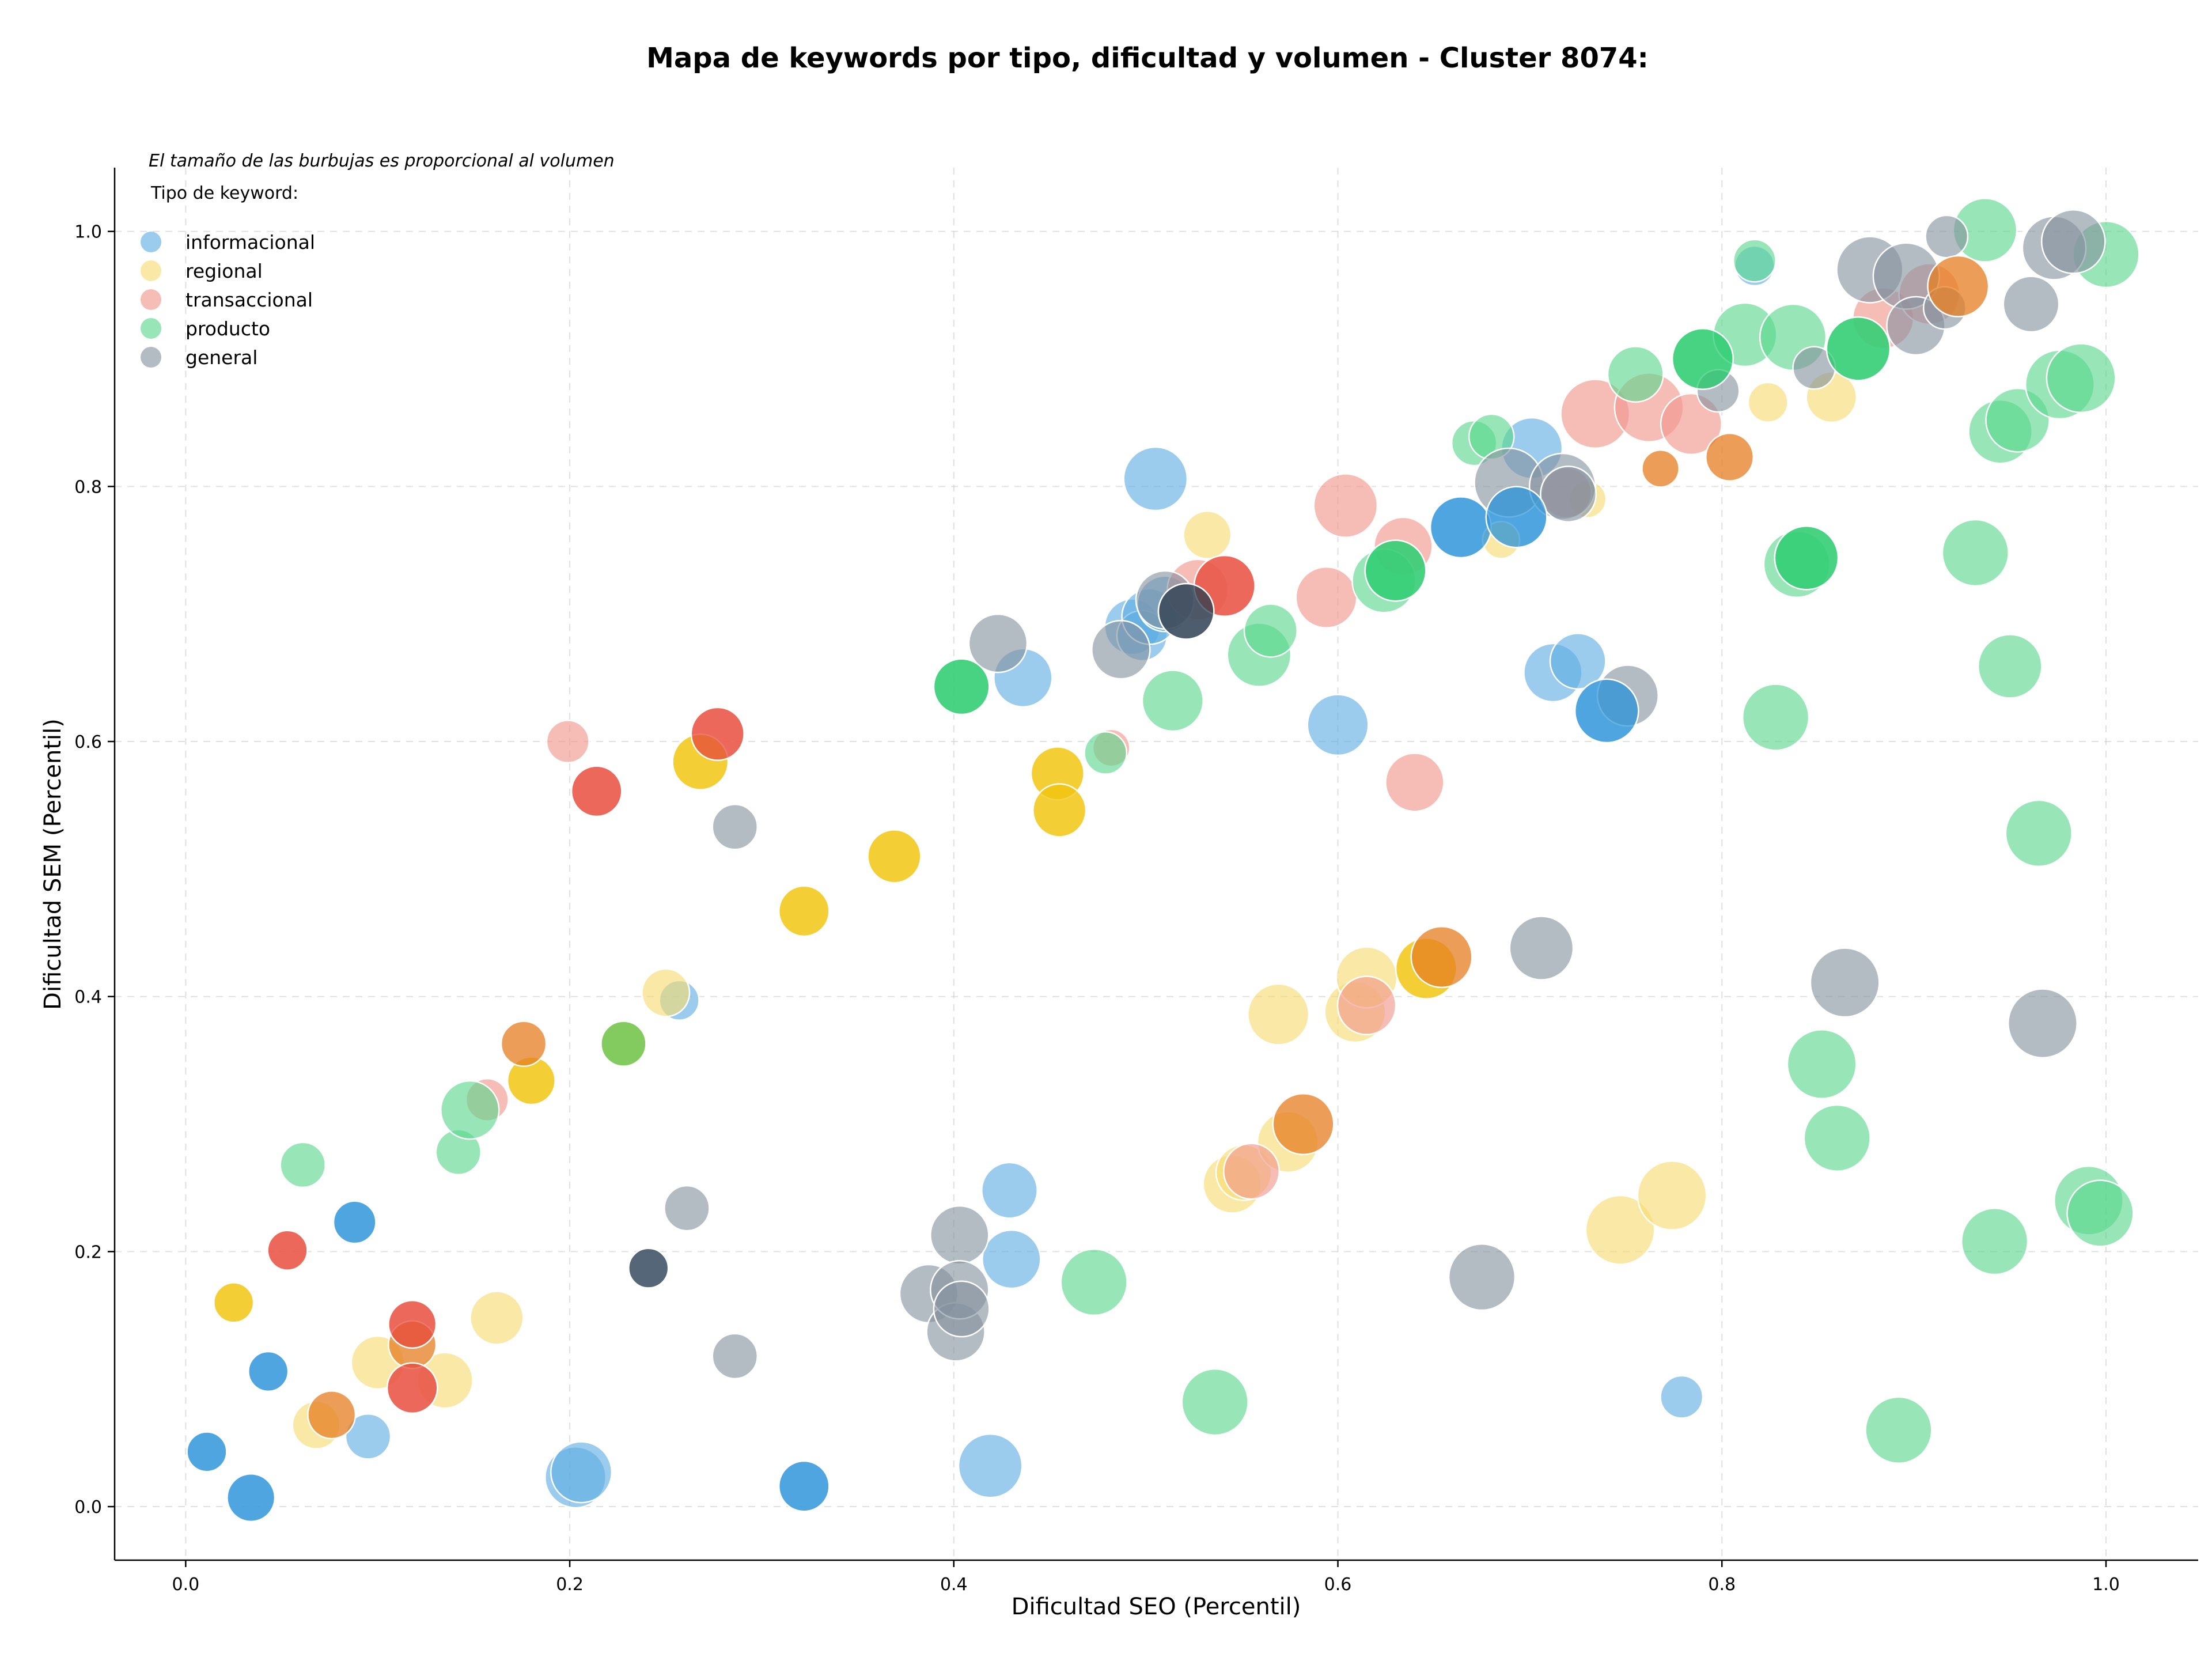 Image resolution: width=2212 pixels, height=1661 pixels. I want to click on x-tick-label: 1.0, so click(2106, 1585).